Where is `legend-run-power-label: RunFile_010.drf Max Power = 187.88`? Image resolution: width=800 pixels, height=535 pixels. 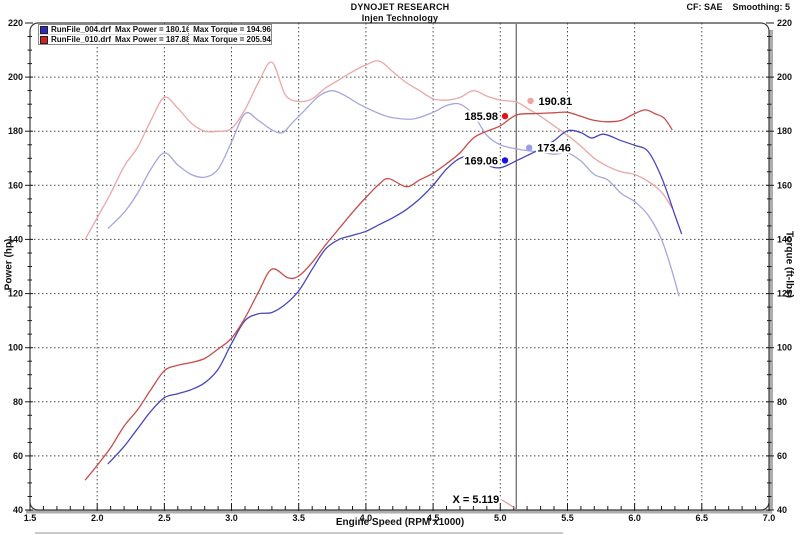
legend-run-power-label: RunFile_010.drf Max Power = 187.88 is located at coordinates (120, 39).